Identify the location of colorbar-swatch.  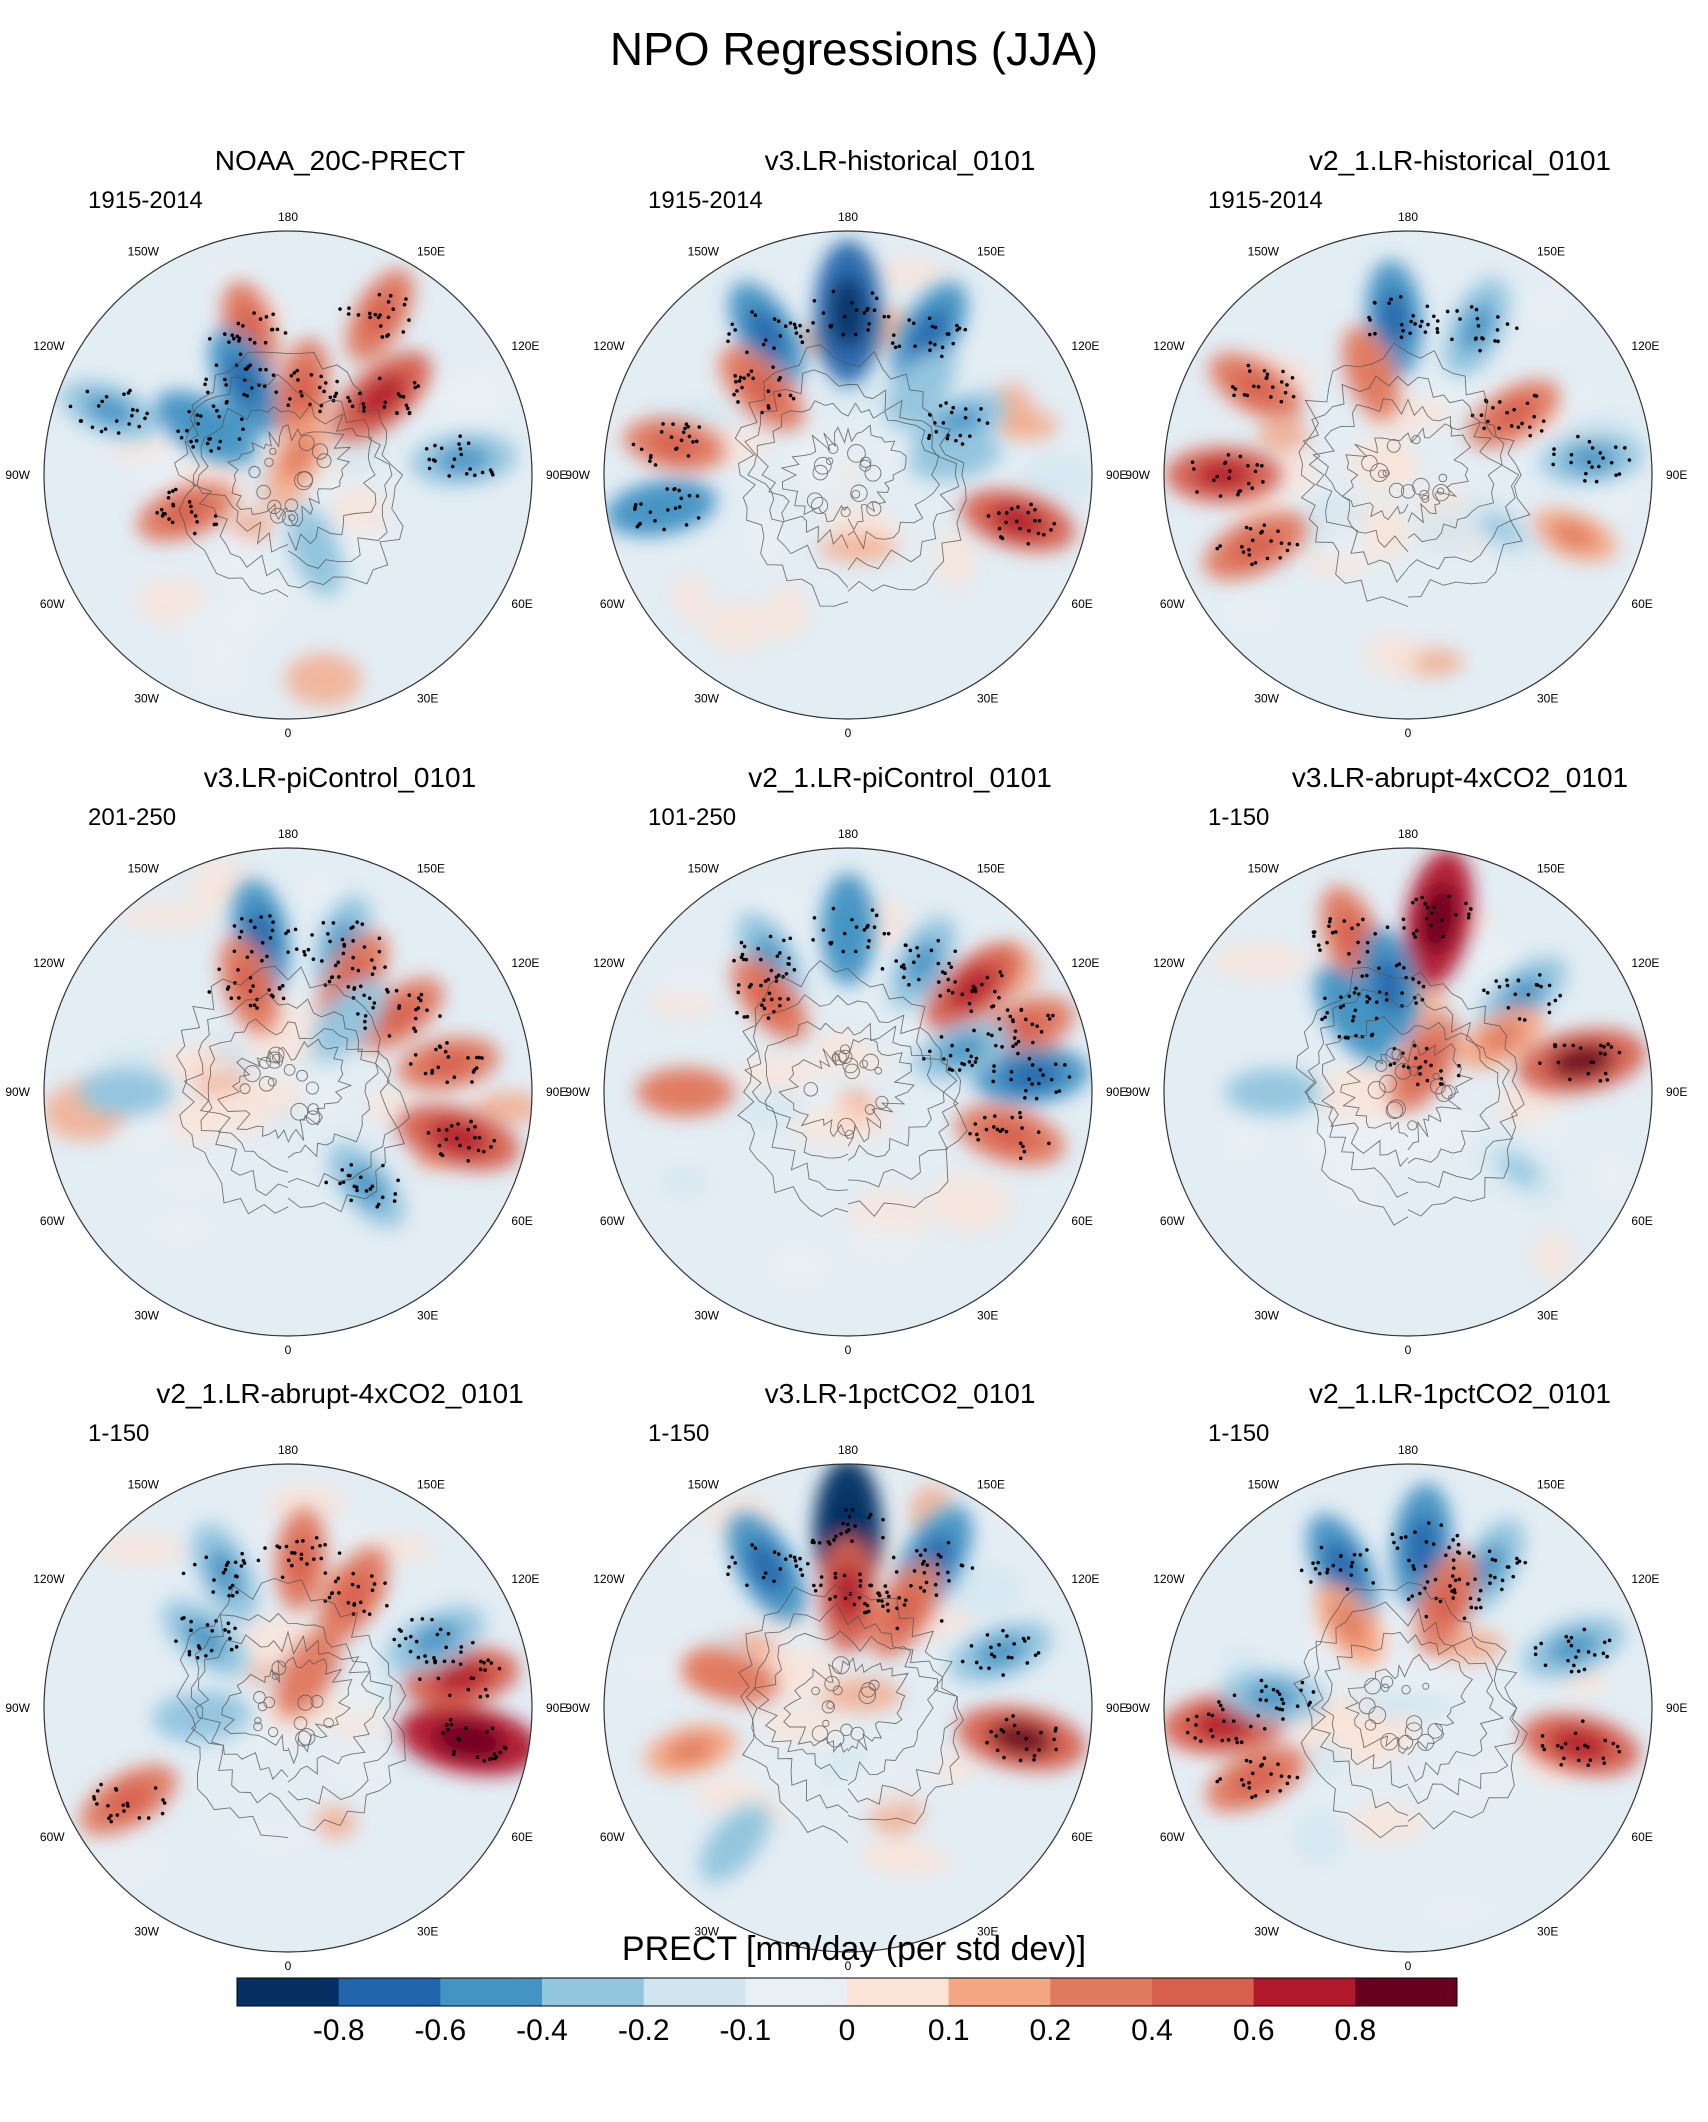
(999, 1992).